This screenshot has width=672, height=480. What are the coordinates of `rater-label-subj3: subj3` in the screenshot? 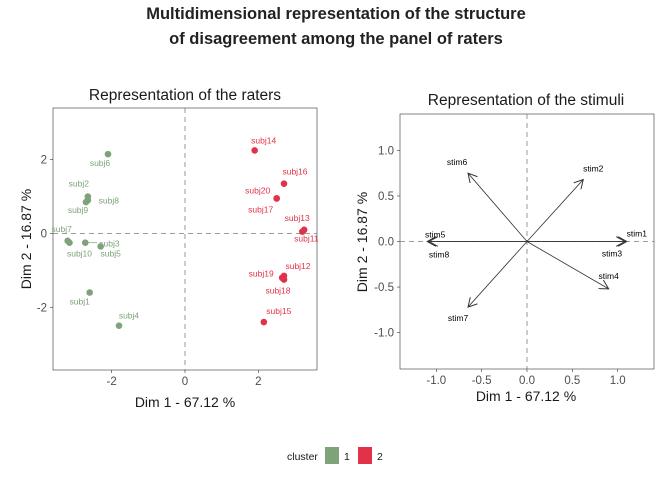 It's located at (109, 244).